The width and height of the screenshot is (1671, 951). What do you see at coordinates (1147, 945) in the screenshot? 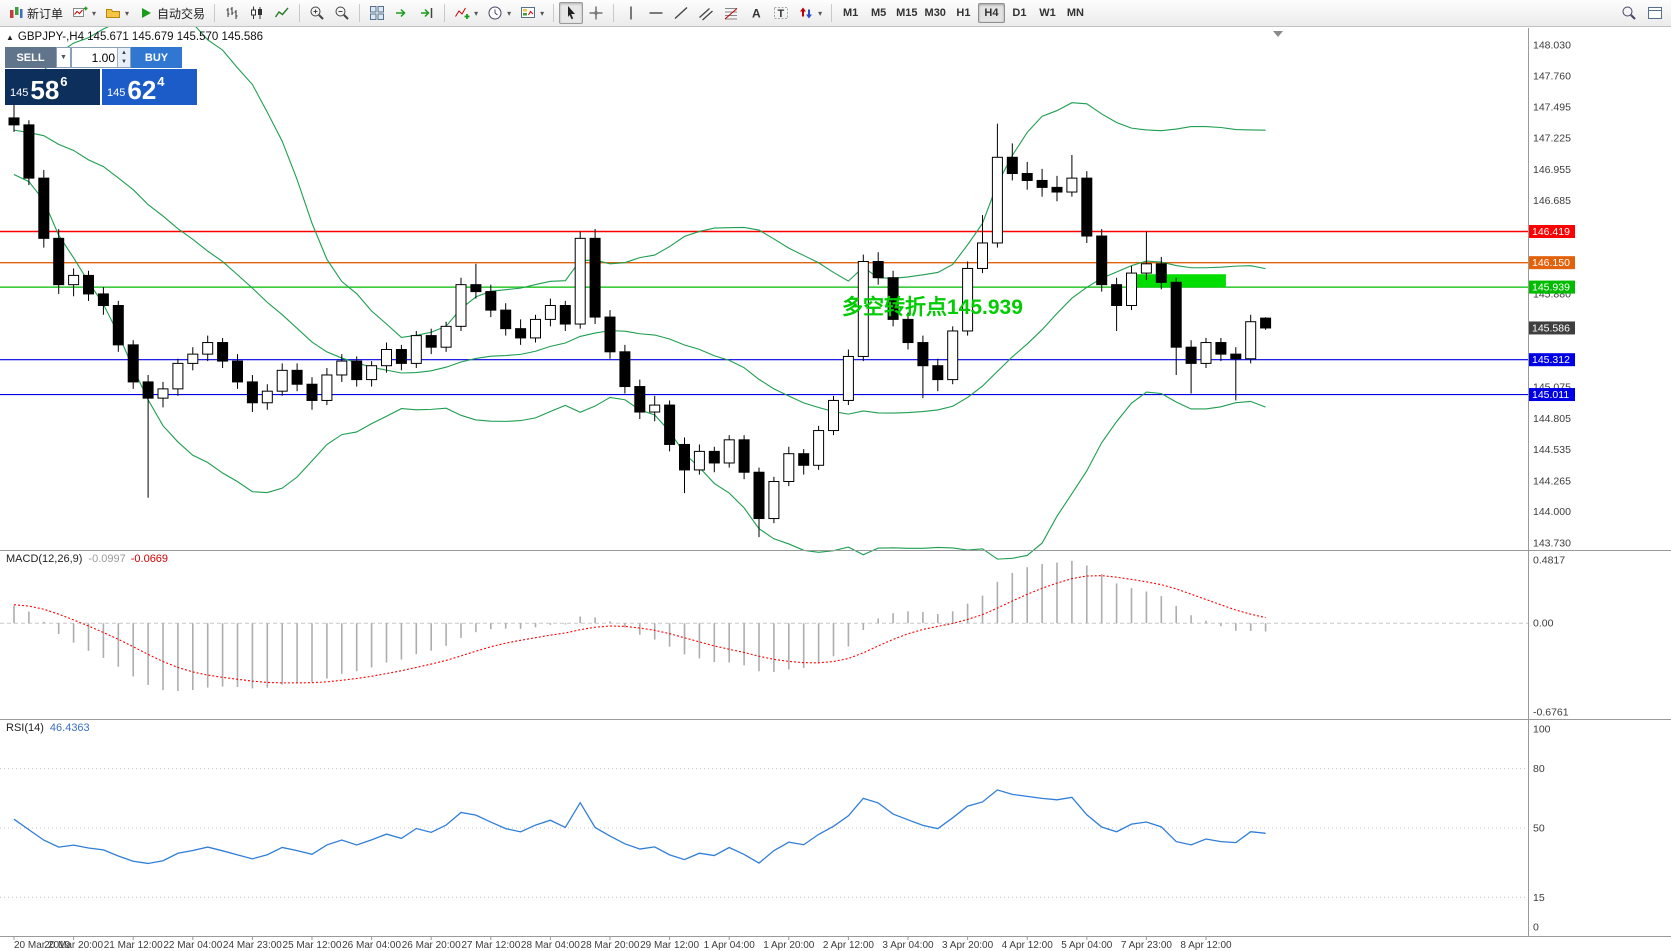
I see `svg-text: 7 Apr 23:00` at bounding box center [1147, 945].